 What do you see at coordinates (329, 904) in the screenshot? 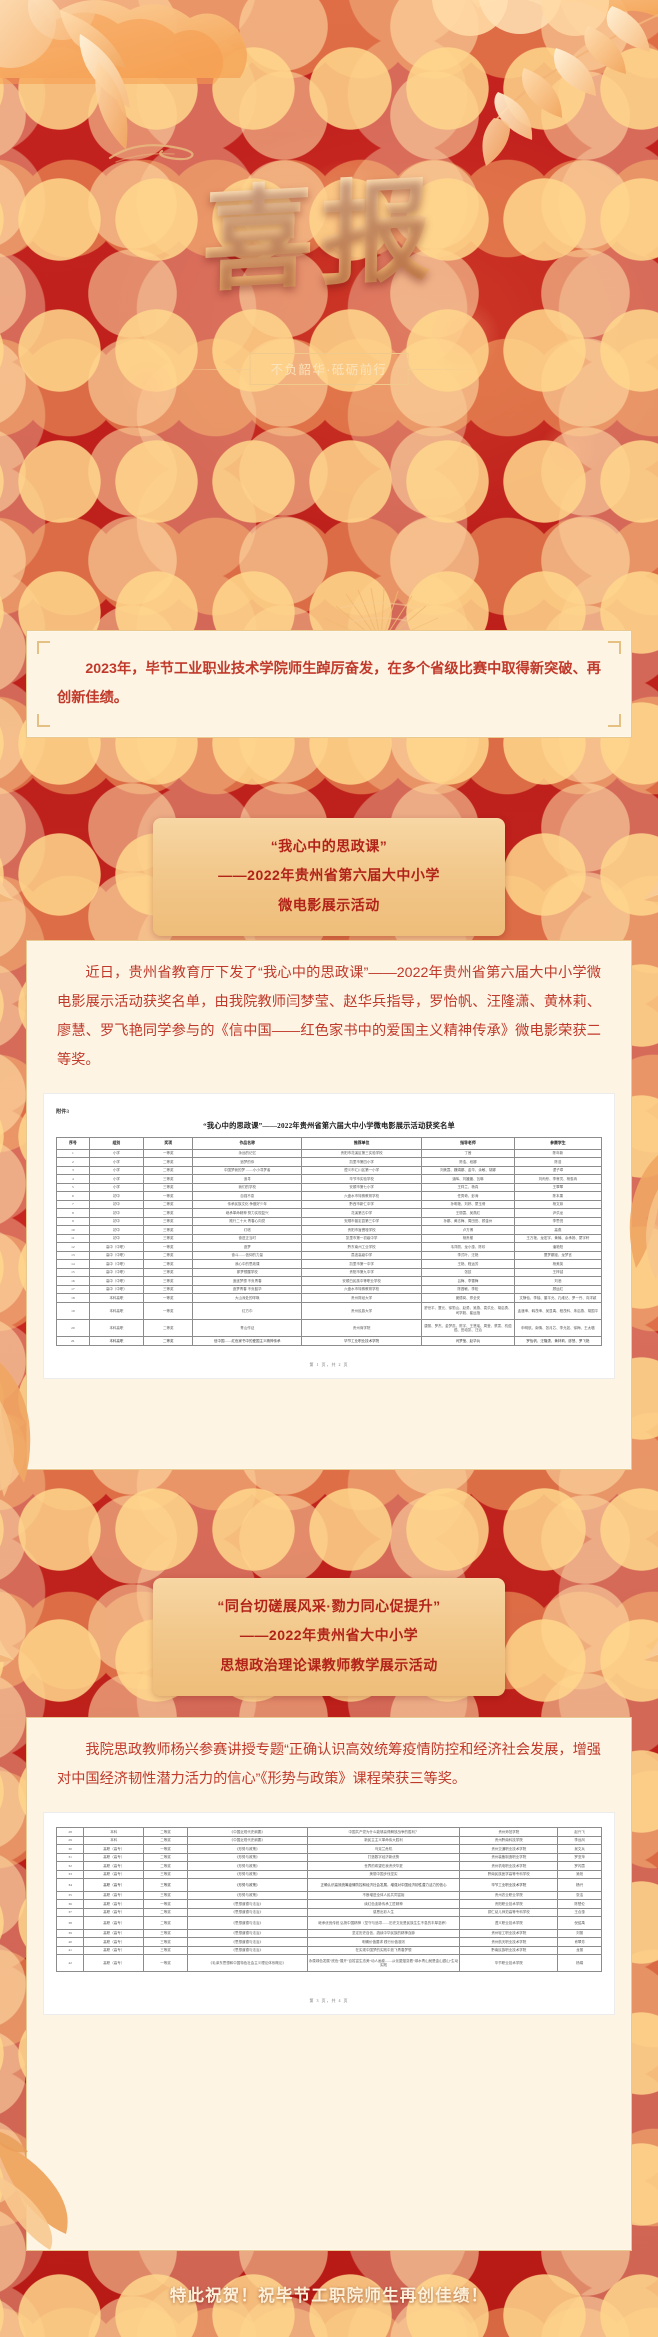
I see `plaque-line-3: 微电影展示活动` at bounding box center [329, 904].